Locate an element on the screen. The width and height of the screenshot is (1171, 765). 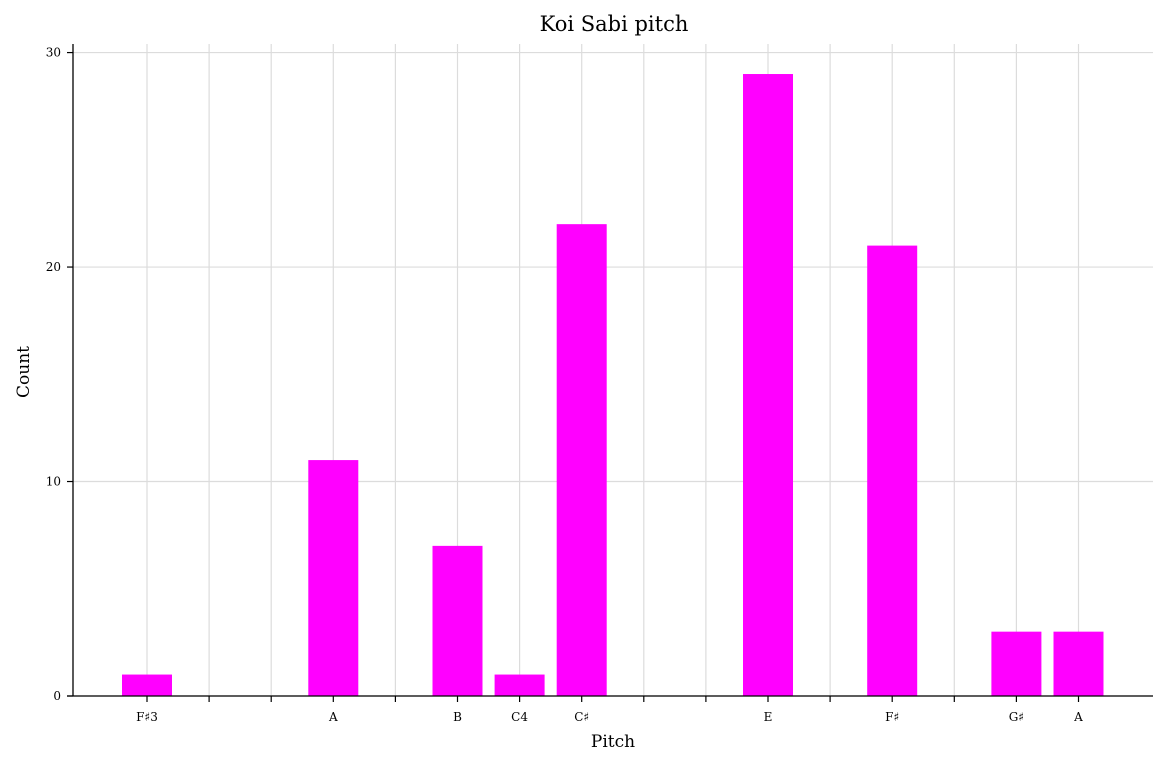
x-tick-label: F♯3 is located at coordinates (147, 717).